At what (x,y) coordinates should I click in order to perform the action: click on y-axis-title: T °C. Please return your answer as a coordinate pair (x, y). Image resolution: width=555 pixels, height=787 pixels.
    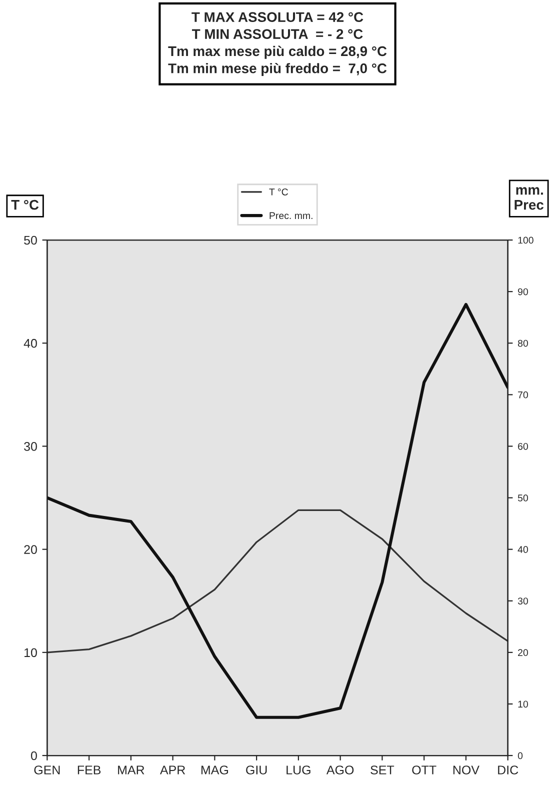
    Looking at the image, I should click on (25, 205).